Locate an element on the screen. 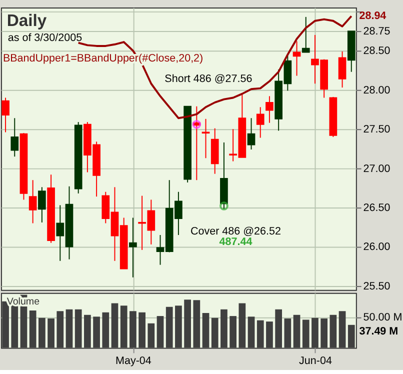  y-tick-label: 27.50 is located at coordinates (376, 130).